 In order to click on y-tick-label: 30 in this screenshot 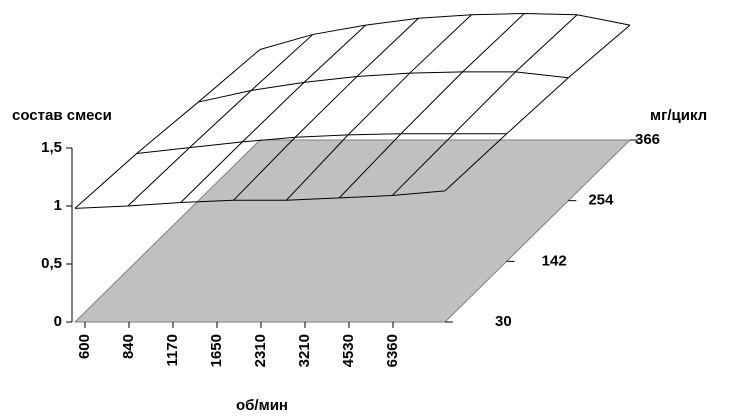, I will do `click(503, 321)`.